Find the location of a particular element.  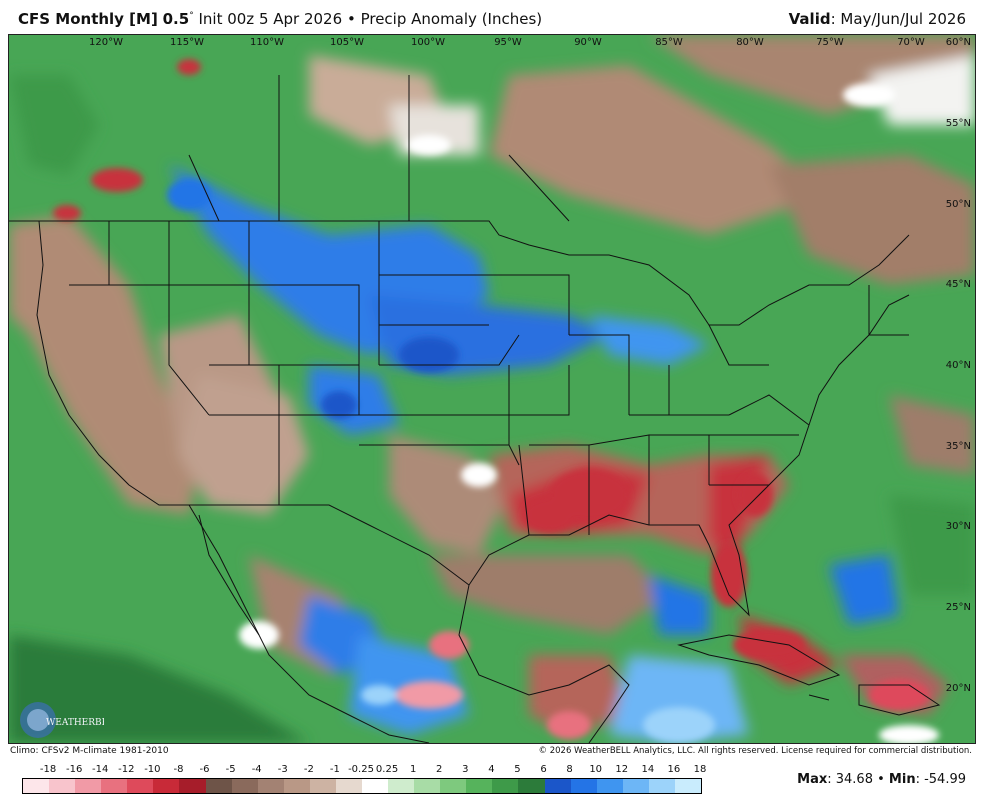

lon-label: 110°W is located at coordinates (267, 42).